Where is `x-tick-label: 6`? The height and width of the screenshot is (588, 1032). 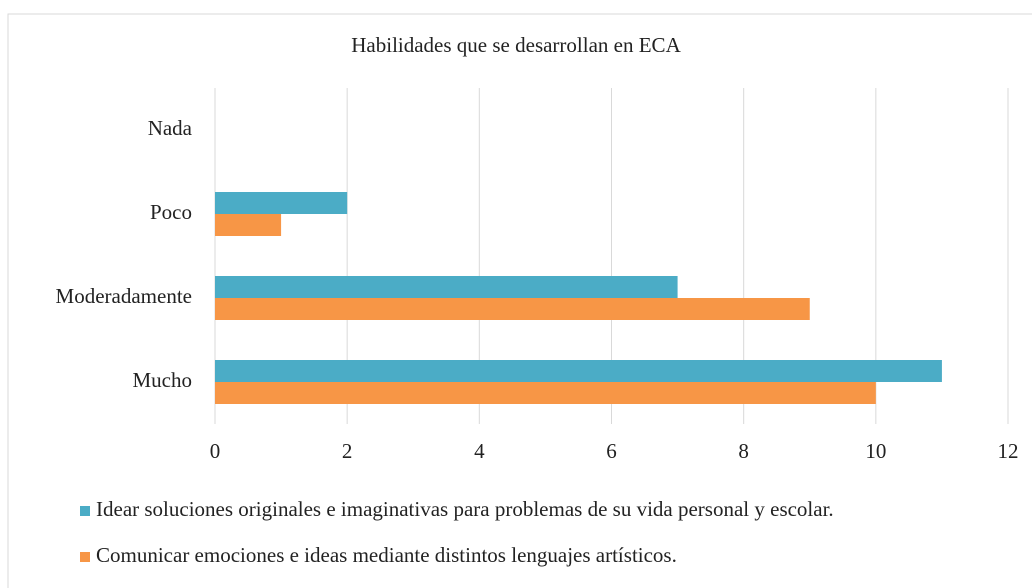
x-tick-label: 6 is located at coordinates (611, 451).